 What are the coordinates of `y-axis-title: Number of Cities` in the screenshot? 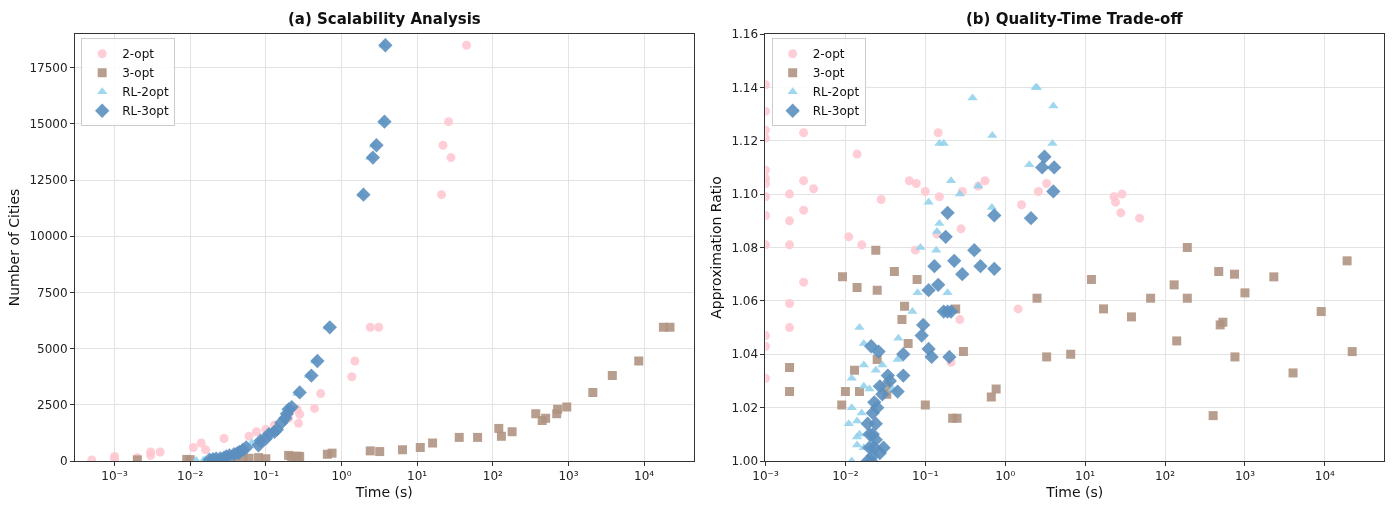 It's located at (14, 247).